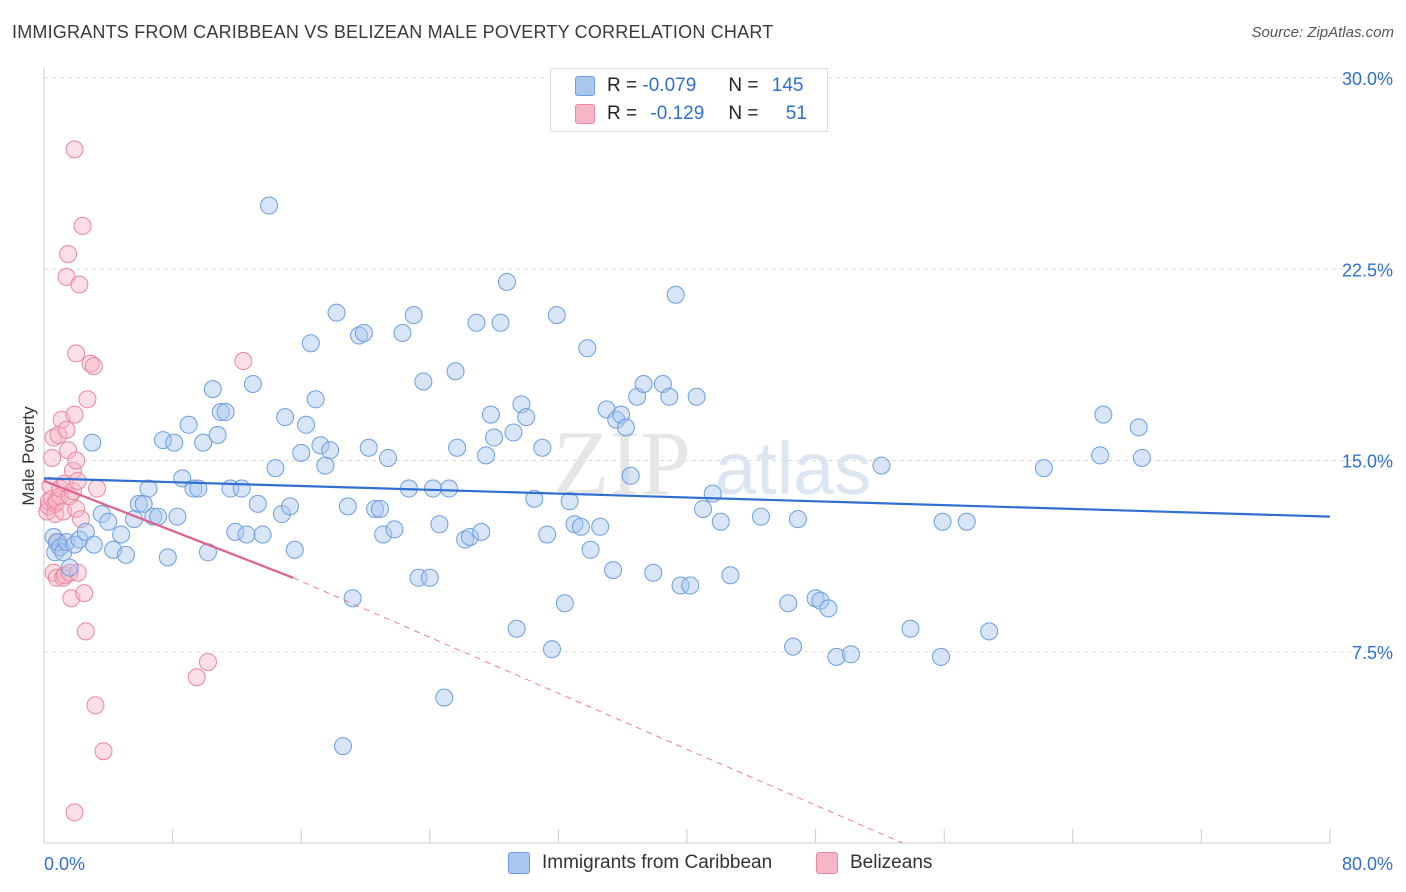 The image size is (1406, 892). What do you see at coordinates (1372, 653) in the screenshot?
I see `y-tick-label: 7.5%` at bounding box center [1372, 653].